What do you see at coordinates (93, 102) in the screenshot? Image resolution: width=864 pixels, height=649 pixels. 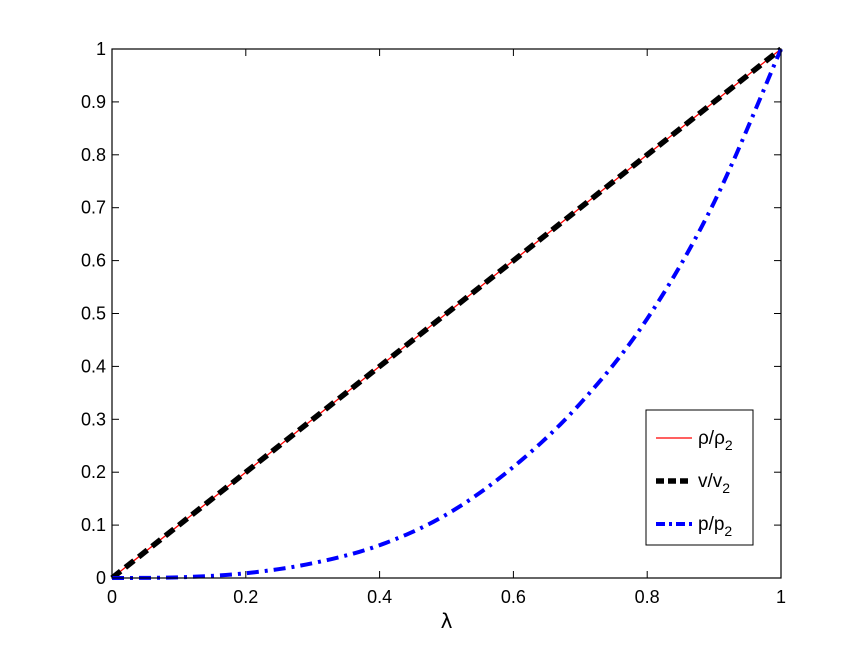 I see `y-tick-label: 0.9` at bounding box center [93, 102].